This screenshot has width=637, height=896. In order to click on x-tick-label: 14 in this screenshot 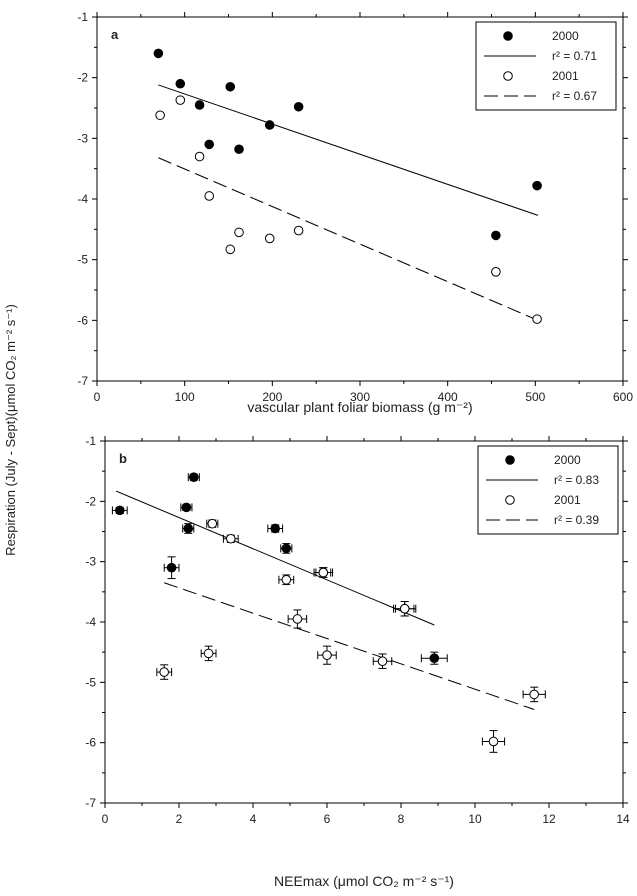, I will do `click(623, 819)`.